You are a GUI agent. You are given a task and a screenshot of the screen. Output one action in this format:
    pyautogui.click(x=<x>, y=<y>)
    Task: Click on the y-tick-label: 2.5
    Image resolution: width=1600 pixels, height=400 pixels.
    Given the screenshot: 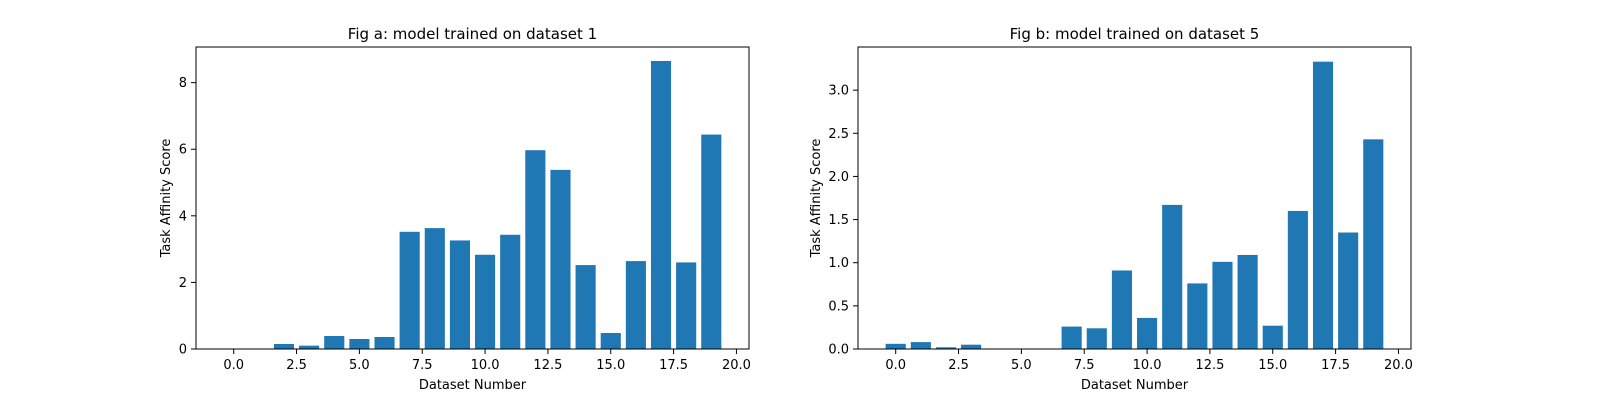 What is the action you would take?
    pyautogui.click(x=838, y=134)
    